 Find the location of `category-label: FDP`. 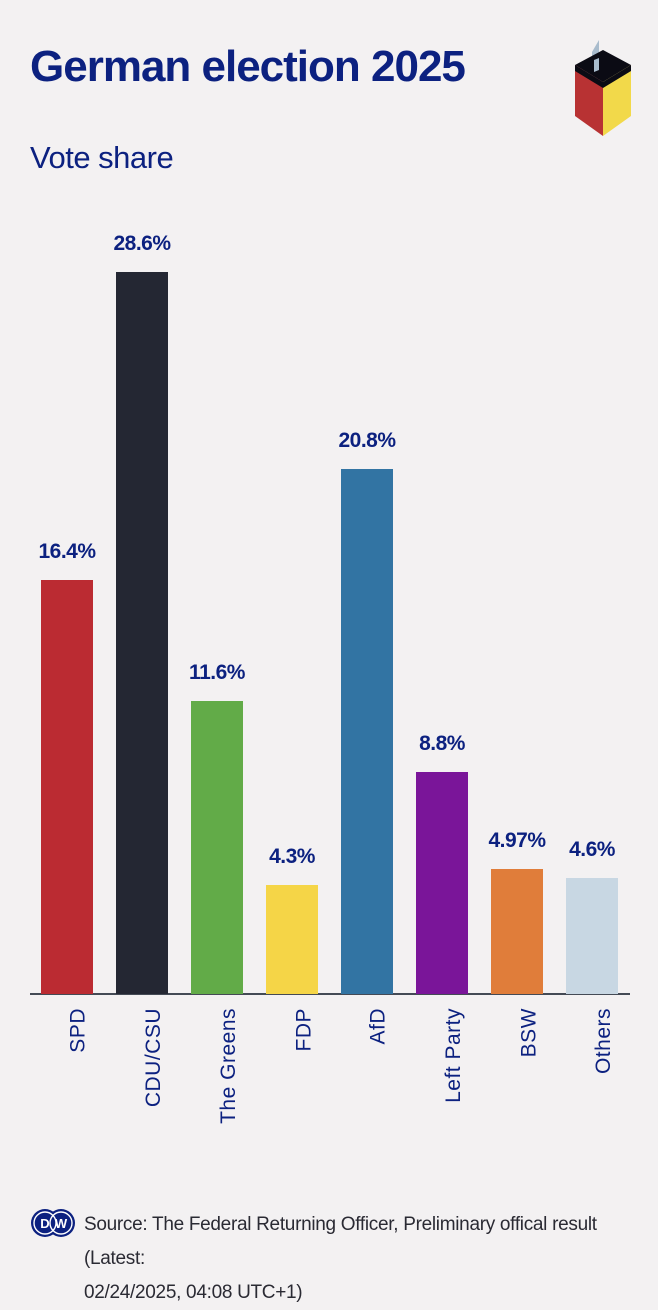

category-label: FDP is located at coordinates (288, 1088).